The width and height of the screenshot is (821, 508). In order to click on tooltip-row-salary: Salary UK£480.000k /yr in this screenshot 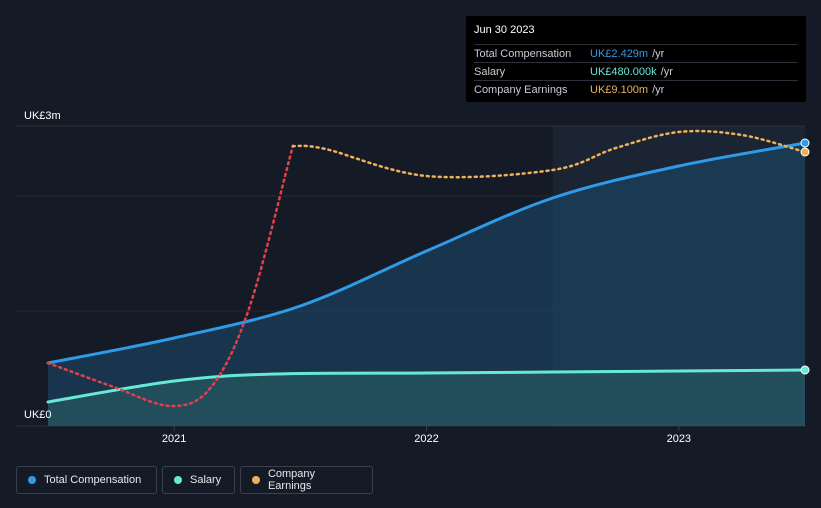, I will do `click(636, 71)`.